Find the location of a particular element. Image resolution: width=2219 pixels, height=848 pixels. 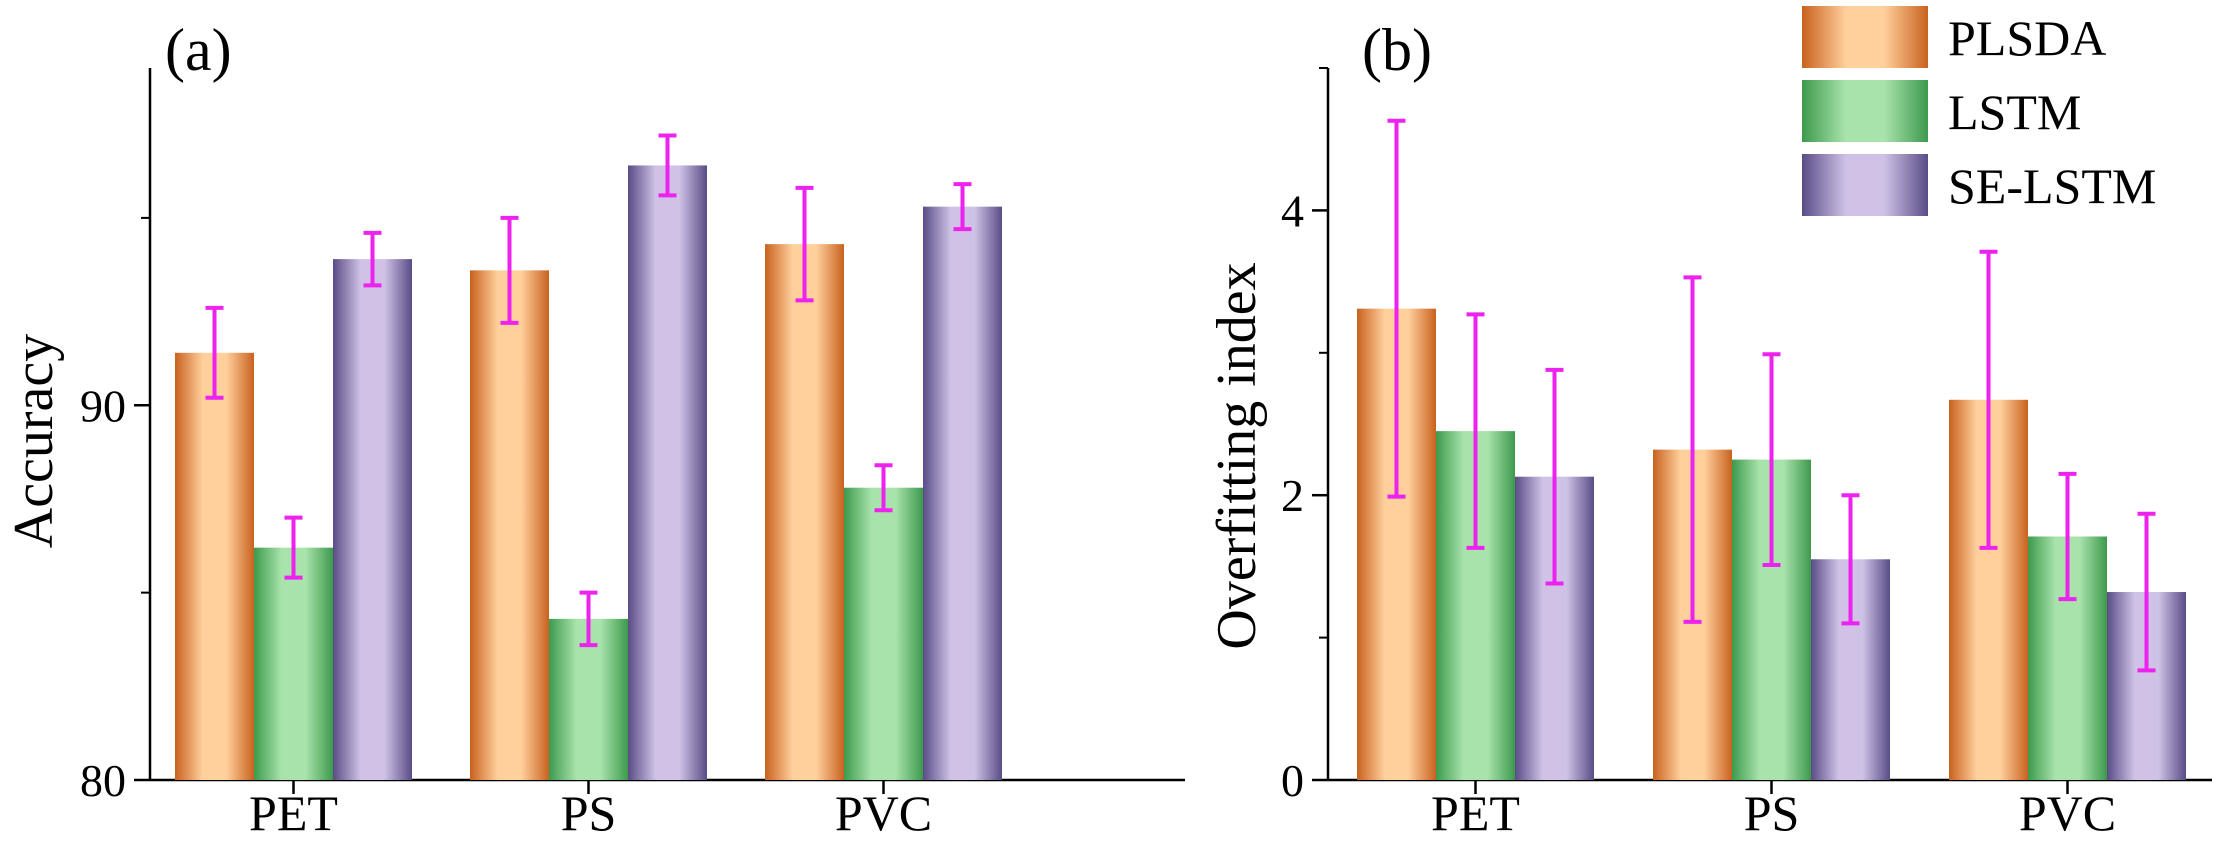

panel-b-y-tick-label: 4 is located at coordinates (1292, 210).